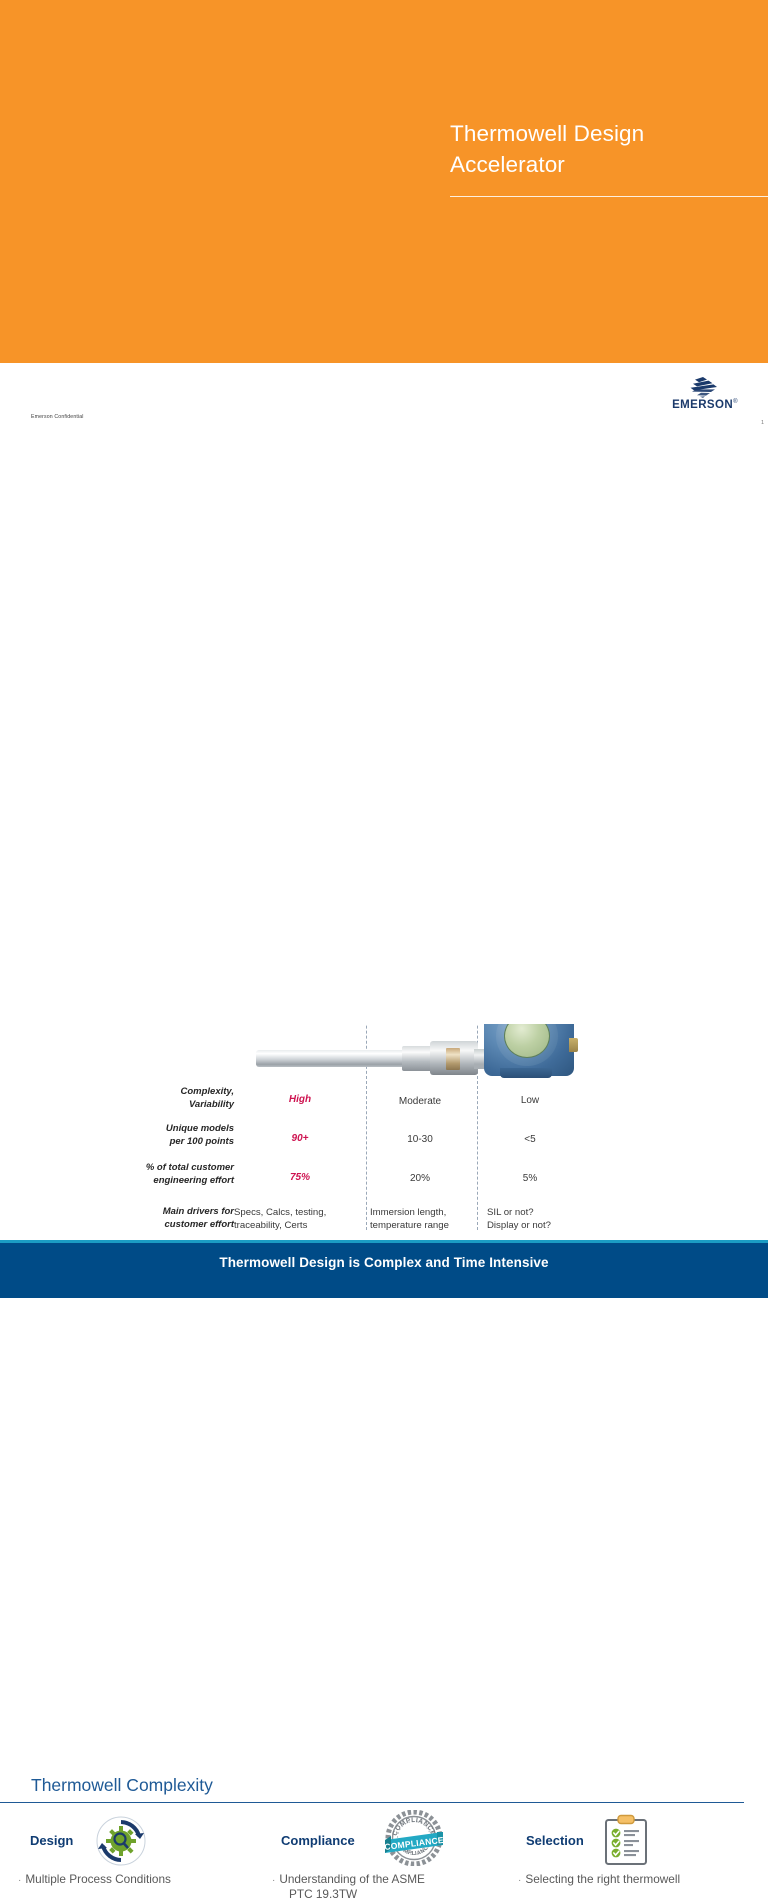 This screenshot has height=1903, width=768. What do you see at coordinates (547, 133) in the screenshot?
I see `cover-title-line-1: Thermowell Design` at bounding box center [547, 133].